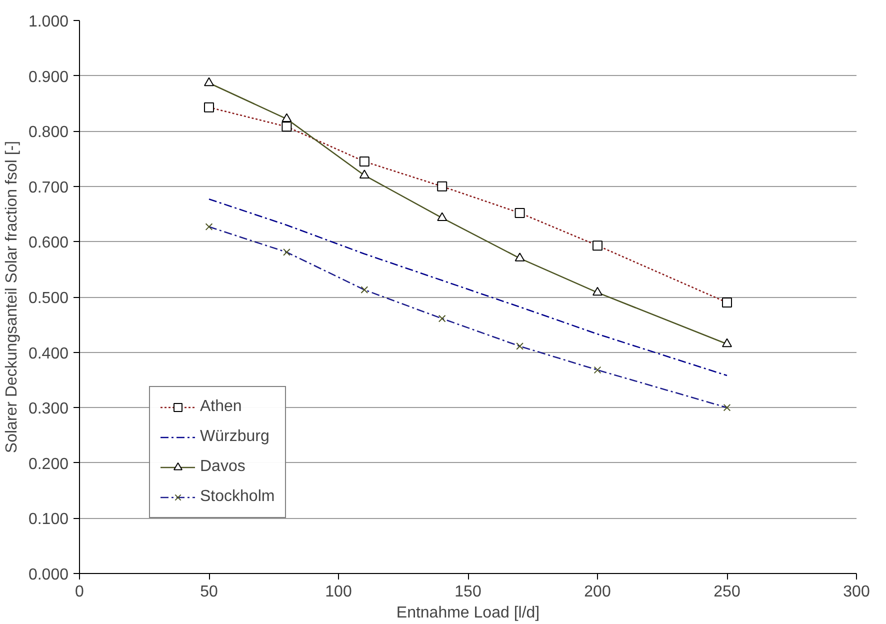 This screenshot has width=886, height=624. What do you see at coordinates (856, 592) in the screenshot?
I see `x-tick-label: 300` at bounding box center [856, 592].